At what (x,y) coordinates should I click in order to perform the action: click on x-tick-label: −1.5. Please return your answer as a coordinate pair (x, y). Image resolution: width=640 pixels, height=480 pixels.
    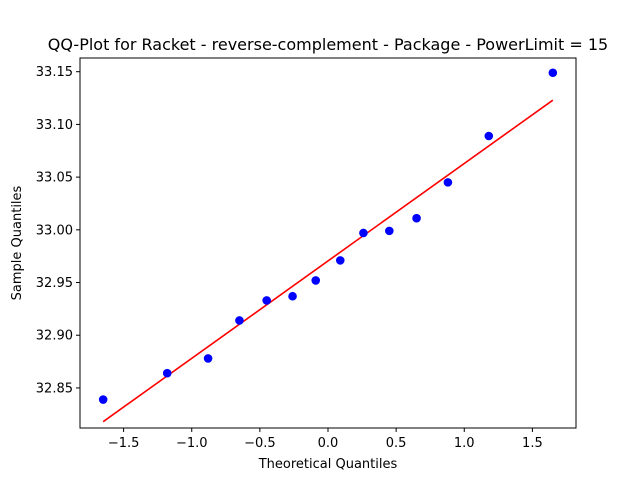
    Looking at the image, I should click on (124, 443).